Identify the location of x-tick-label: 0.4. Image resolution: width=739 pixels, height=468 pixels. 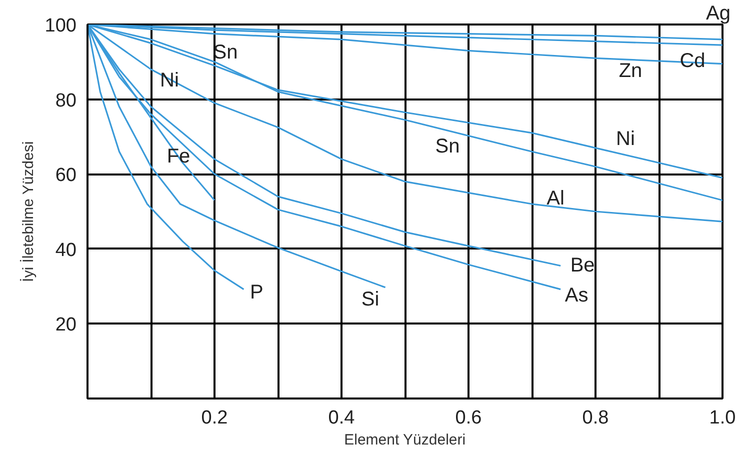
(342, 418).